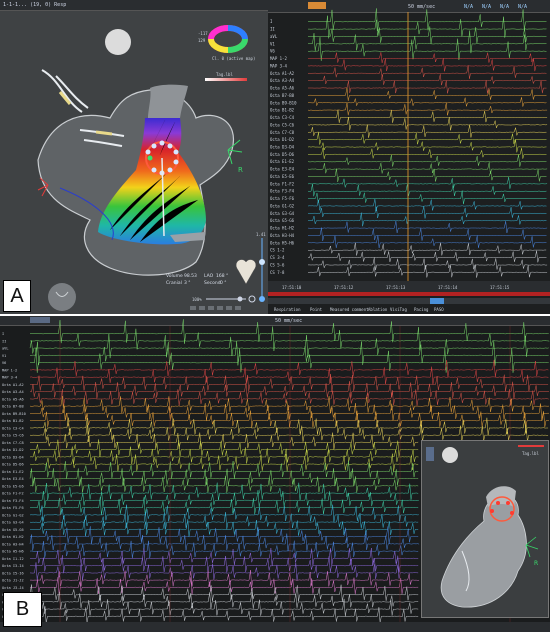  Describe the element at coordinates (240, 299) in the screenshot. I see `zoom-bar-thumb` at that location.